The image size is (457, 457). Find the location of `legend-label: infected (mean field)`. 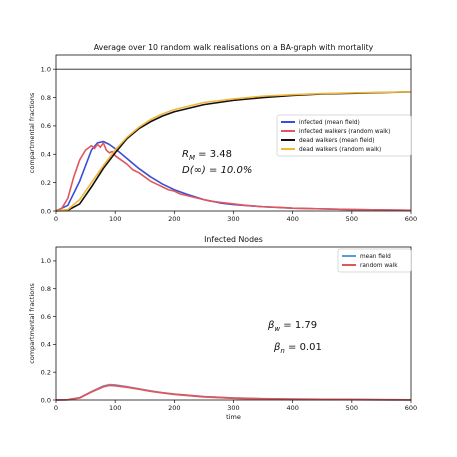

legend-label: infected (mean field) is located at coordinates (329, 123).